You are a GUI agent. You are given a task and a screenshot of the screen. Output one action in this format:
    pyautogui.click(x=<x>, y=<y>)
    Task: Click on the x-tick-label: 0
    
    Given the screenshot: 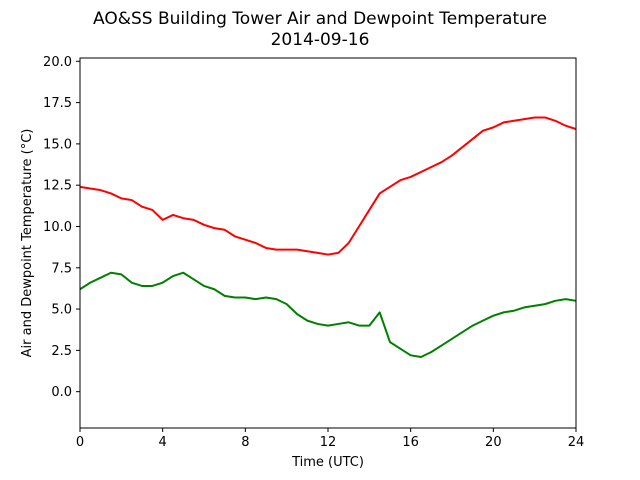 What is the action you would take?
    pyautogui.click(x=80, y=442)
    